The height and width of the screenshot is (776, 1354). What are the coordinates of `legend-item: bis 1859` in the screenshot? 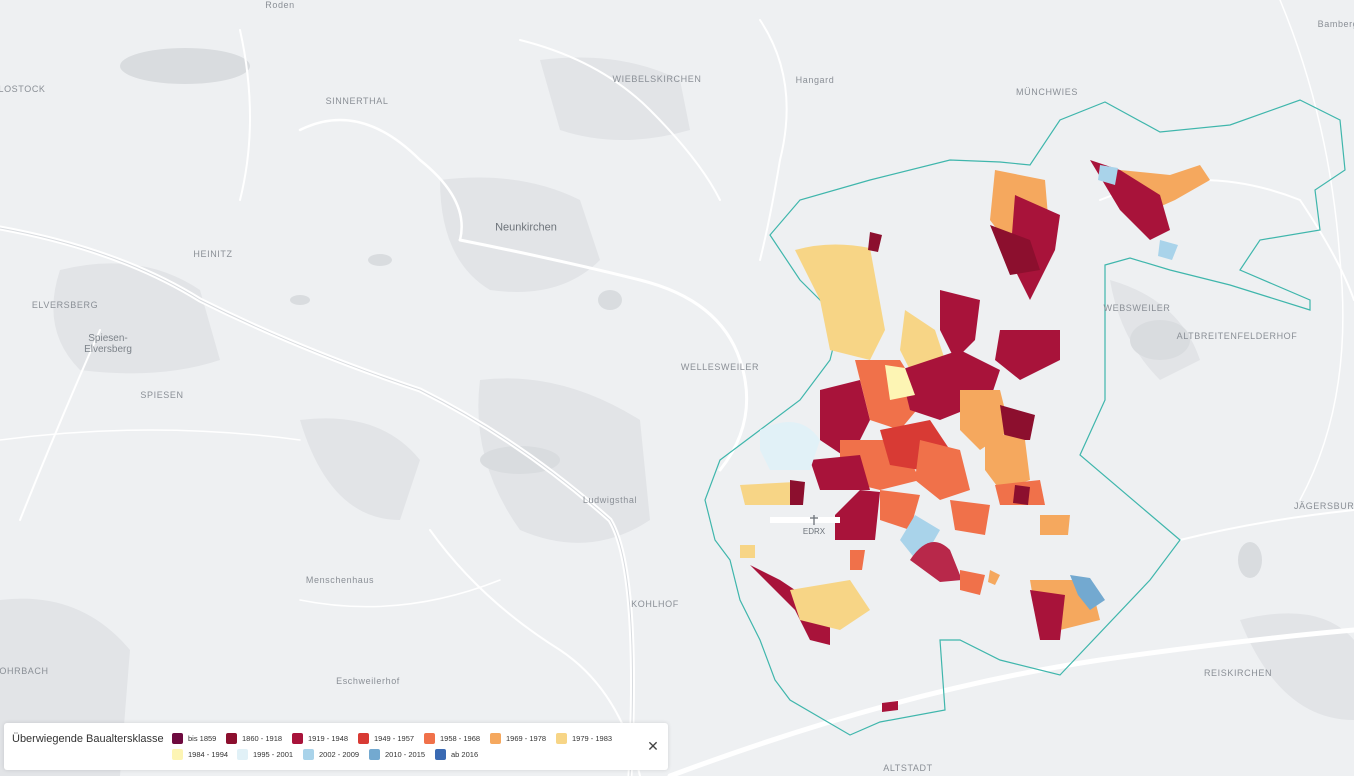 It's located at (194, 738).